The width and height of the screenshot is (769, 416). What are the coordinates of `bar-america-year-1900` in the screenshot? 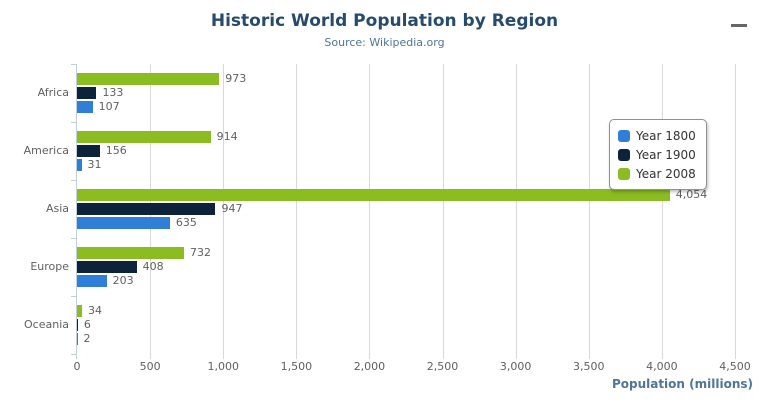 It's located at (88, 151).